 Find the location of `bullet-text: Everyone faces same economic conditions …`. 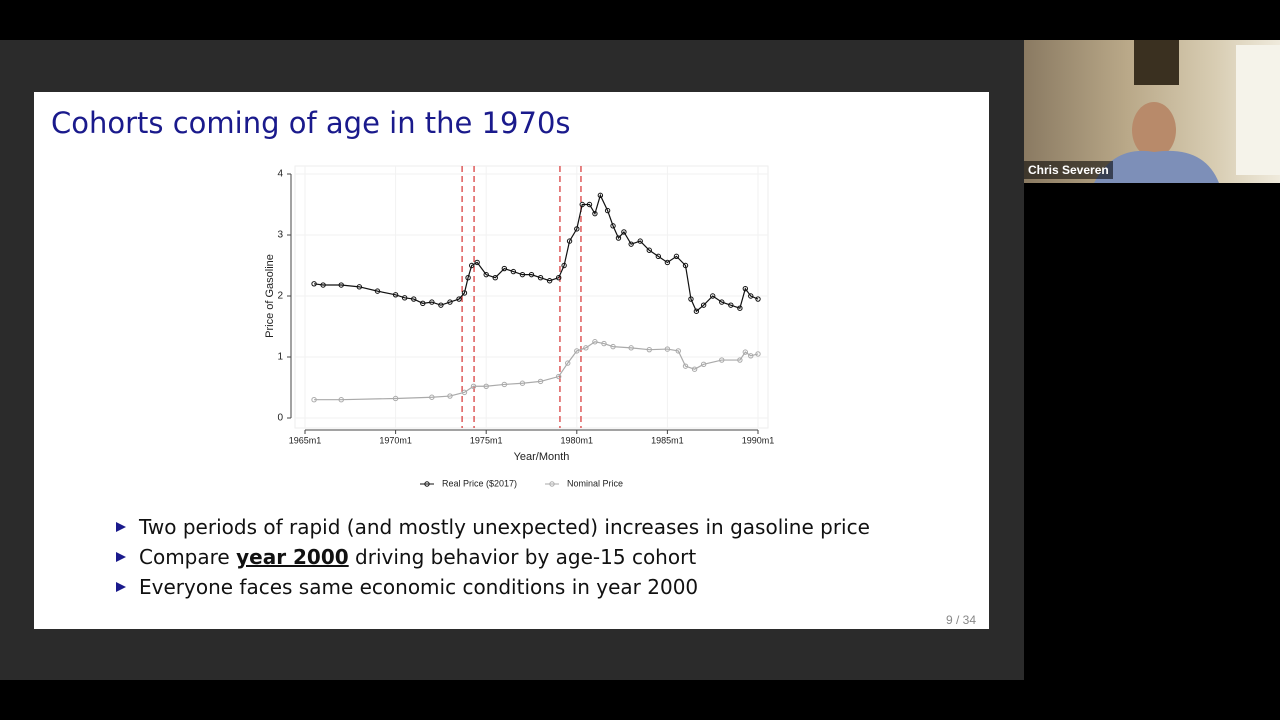

bullet-text: Everyone faces same economic conditions … is located at coordinates (419, 587).